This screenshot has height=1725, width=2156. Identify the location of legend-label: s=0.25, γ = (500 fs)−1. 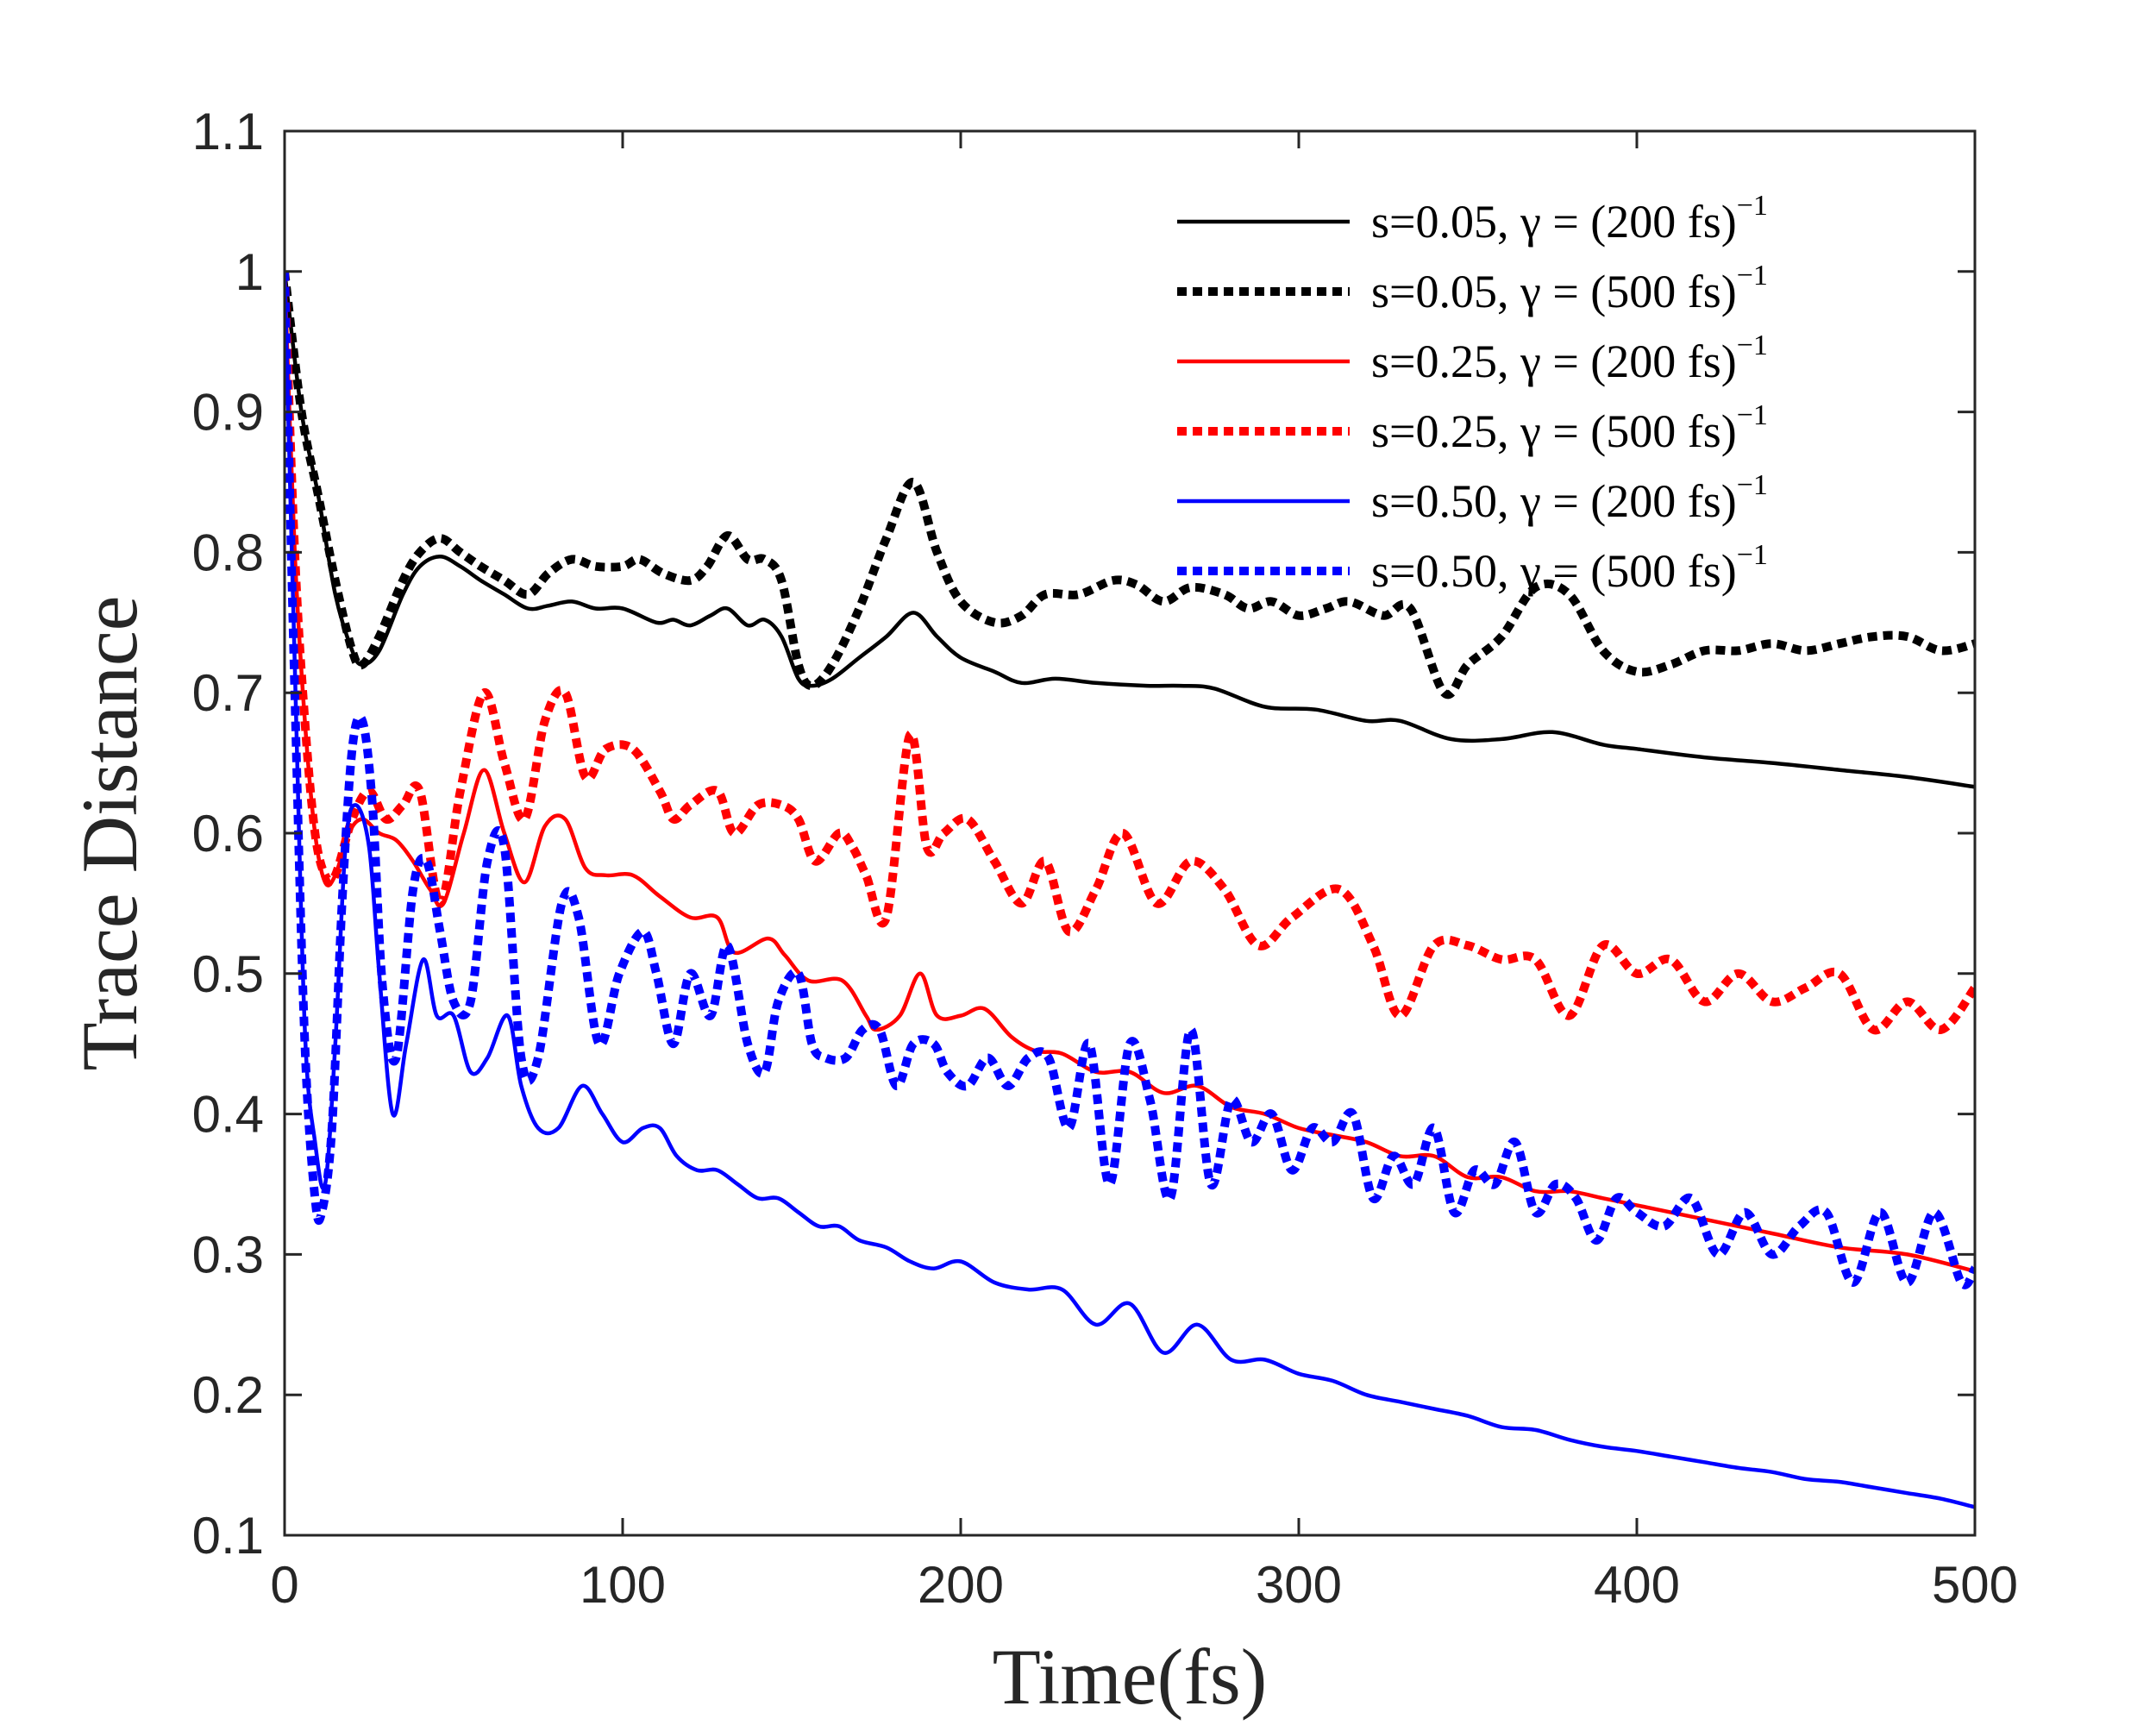
(1569, 428).